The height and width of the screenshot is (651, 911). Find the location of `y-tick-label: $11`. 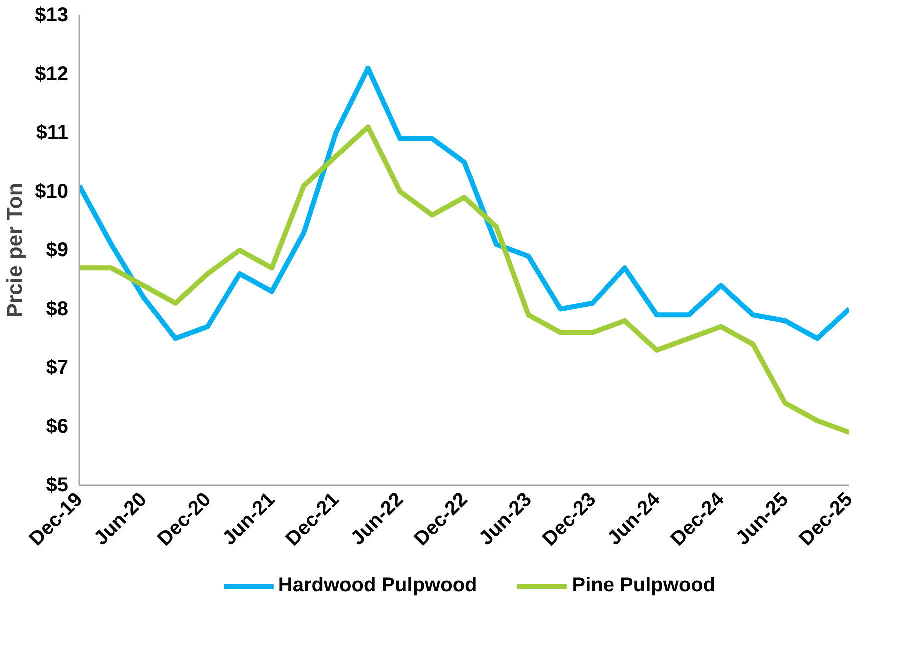

y-tick-label: $11 is located at coordinates (52, 133).